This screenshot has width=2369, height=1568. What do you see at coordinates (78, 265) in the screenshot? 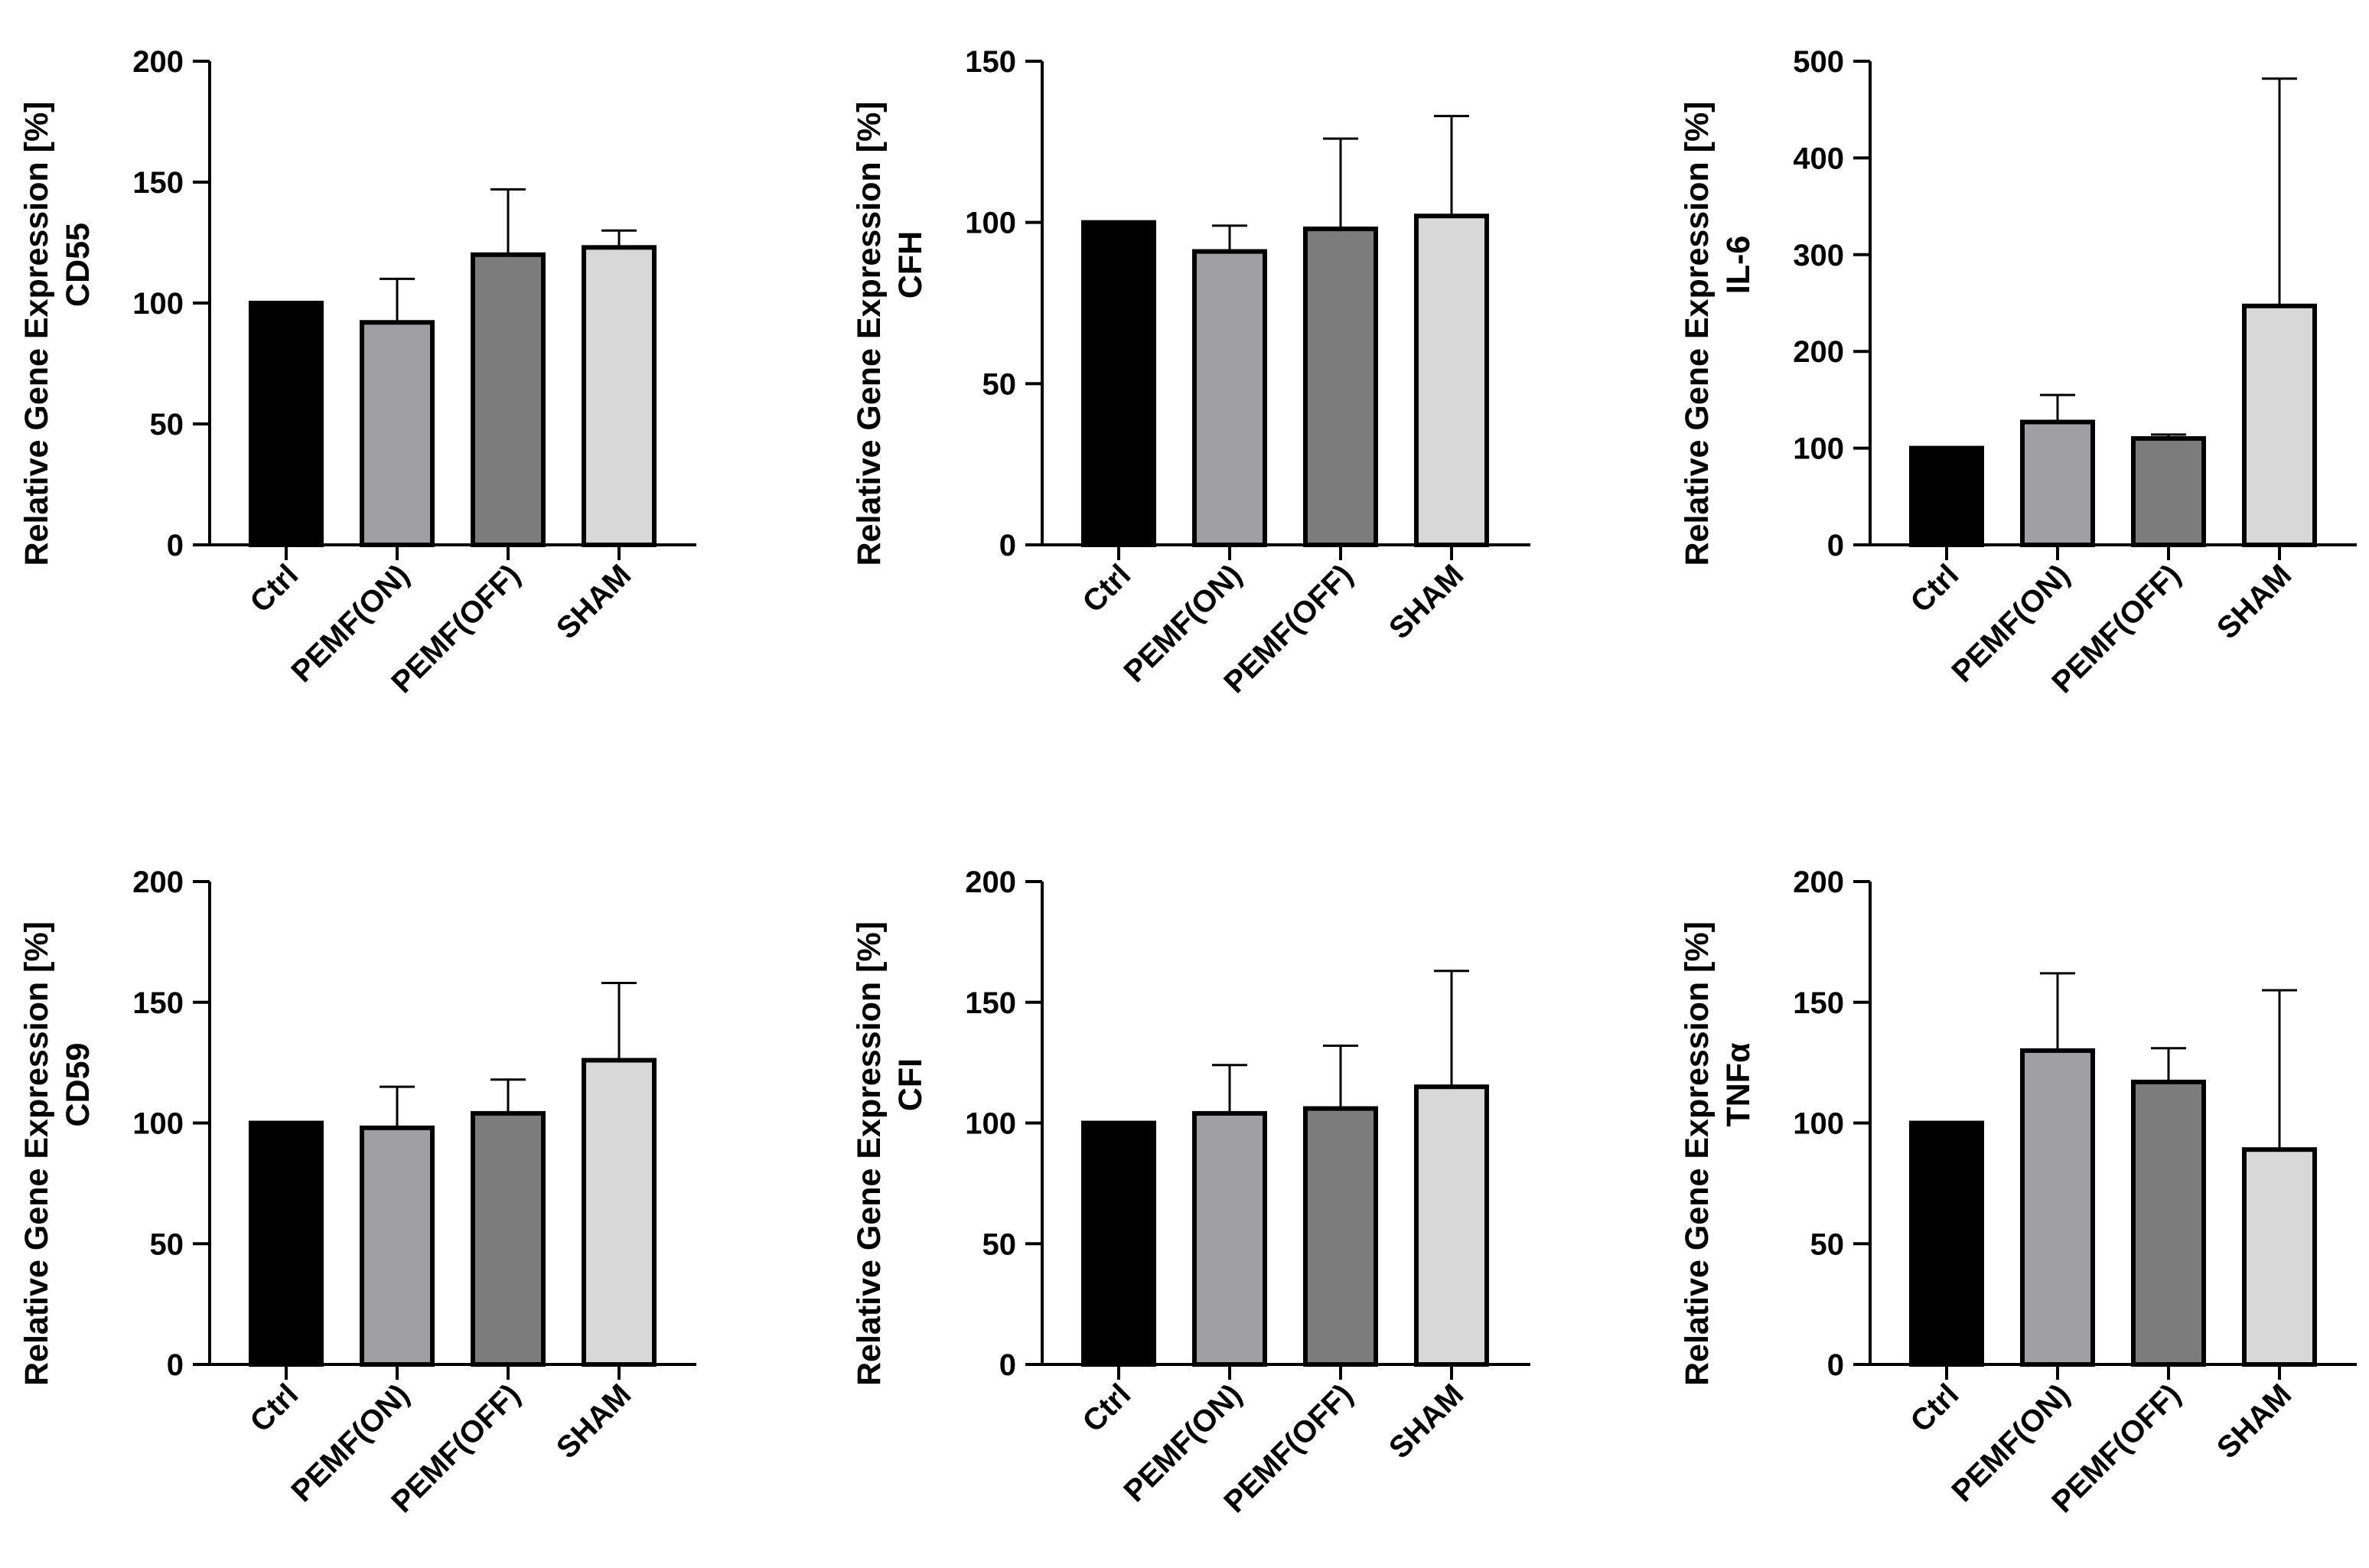
I see `y-axis-gene-name: CD55` at bounding box center [78, 265].